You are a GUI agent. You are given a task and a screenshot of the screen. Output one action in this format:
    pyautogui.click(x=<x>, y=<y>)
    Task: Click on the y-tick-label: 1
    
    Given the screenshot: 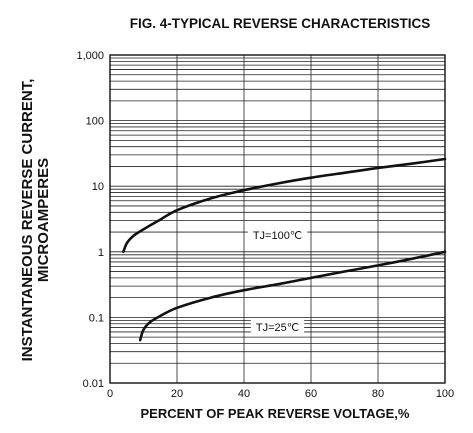 What is the action you would take?
    pyautogui.click(x=101, y=253)
    